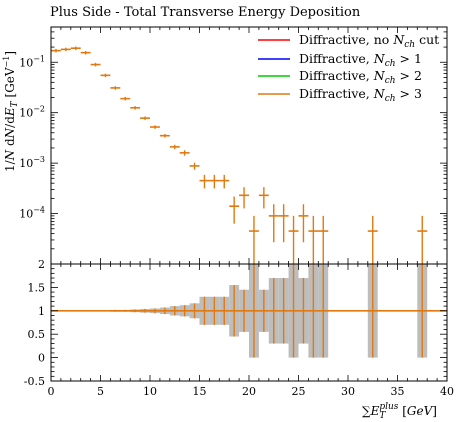 The width and height of the screenshot is (461, 422). Describe the element at coordinates (398, 391) in the screenshot. I see `x-tick-label-35: 35` at that location.